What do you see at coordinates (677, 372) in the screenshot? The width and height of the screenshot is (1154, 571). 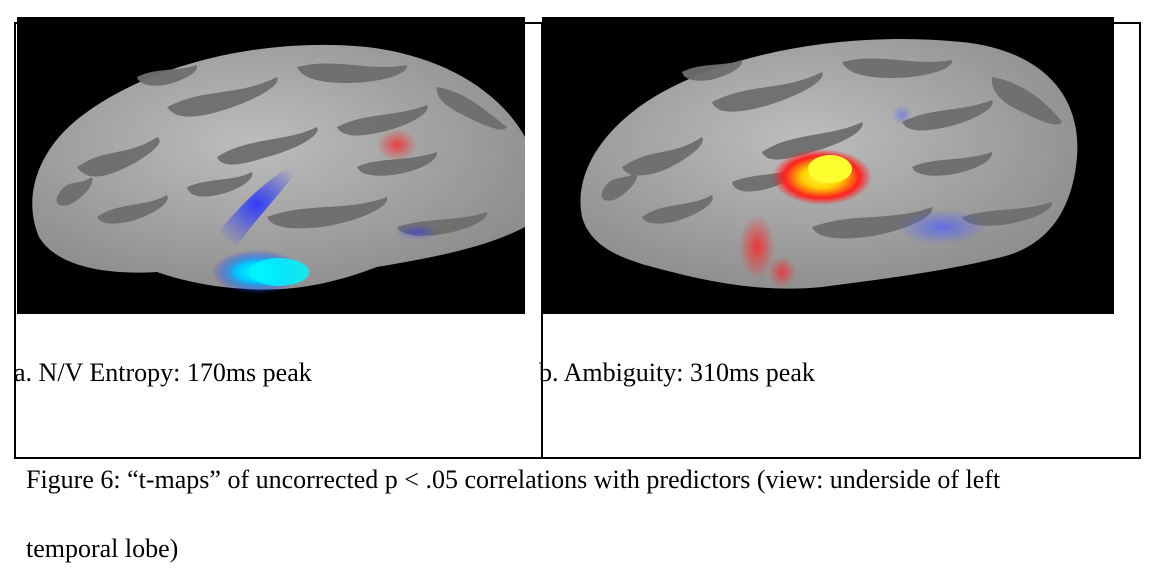 I see `panel-b-caption: b. Ambiguity: 310ms peak` at bounding box center [677, 372].